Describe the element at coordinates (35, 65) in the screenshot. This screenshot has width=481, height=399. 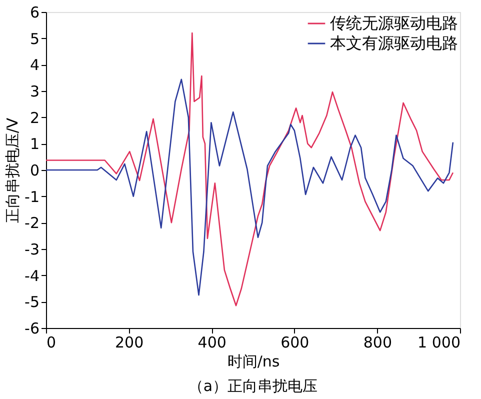
I see `y-tick-label: 4` at that location.